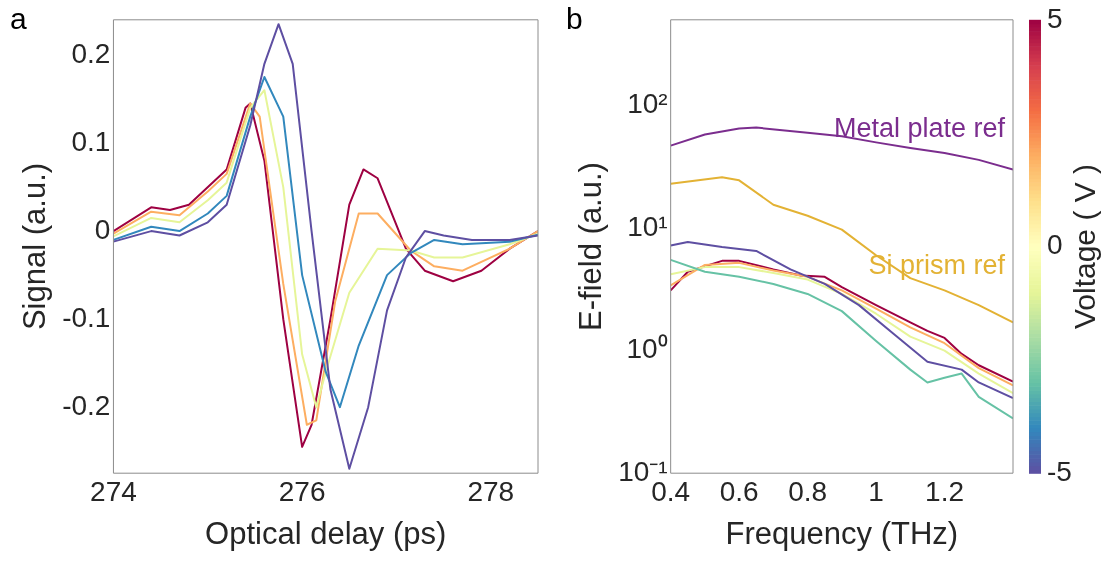 This screenshot has height=562, width=1113. Describe the element at coordinates (91, 53) in the screenshot. I see `y-tick-label: 0.2` at that location.